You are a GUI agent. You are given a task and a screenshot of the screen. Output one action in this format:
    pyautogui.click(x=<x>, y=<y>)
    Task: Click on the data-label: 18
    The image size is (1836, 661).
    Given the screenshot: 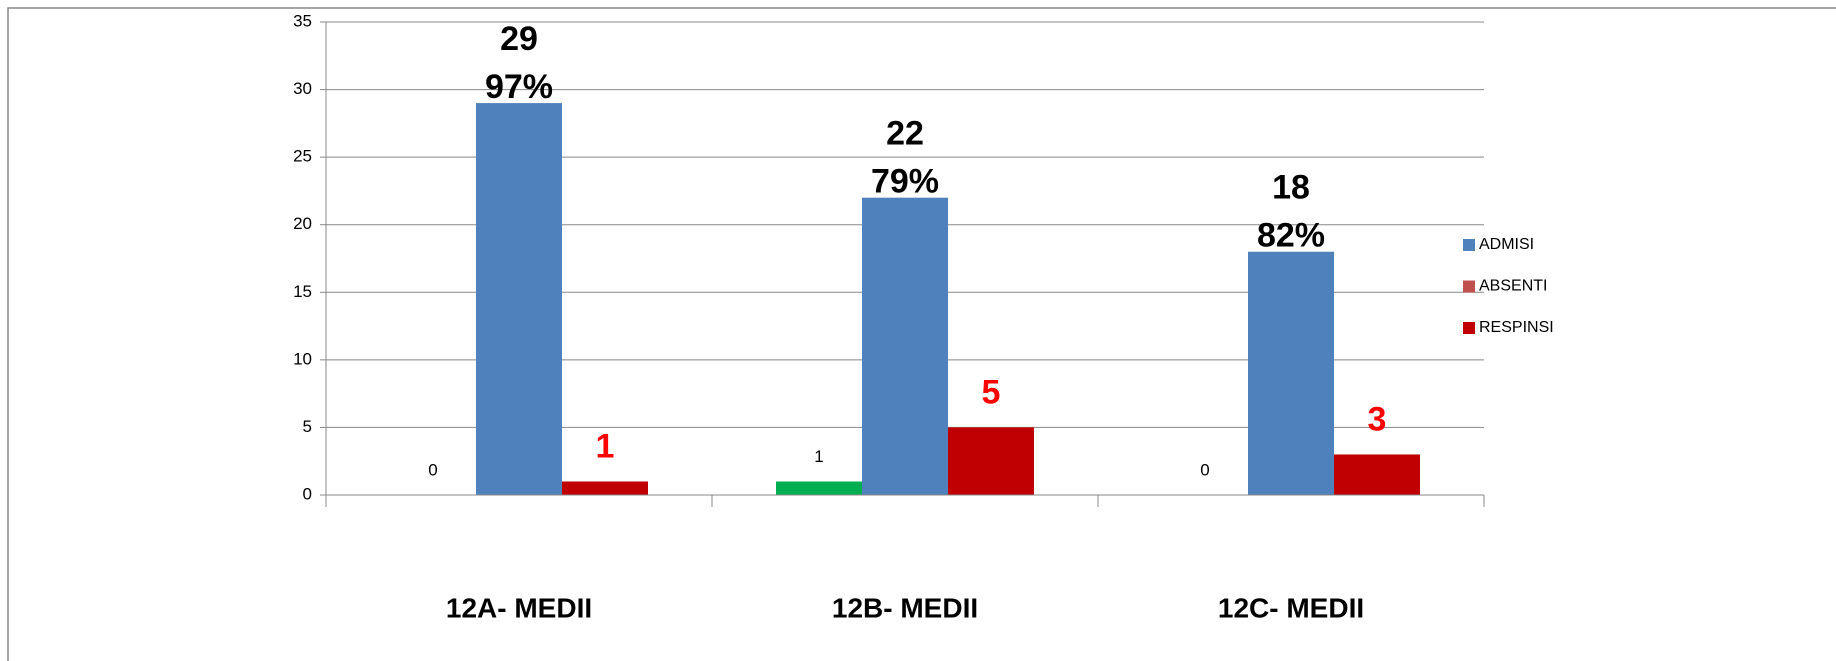 What is the action you would take?
    pyautogui.click(x=1291, y=188)
    